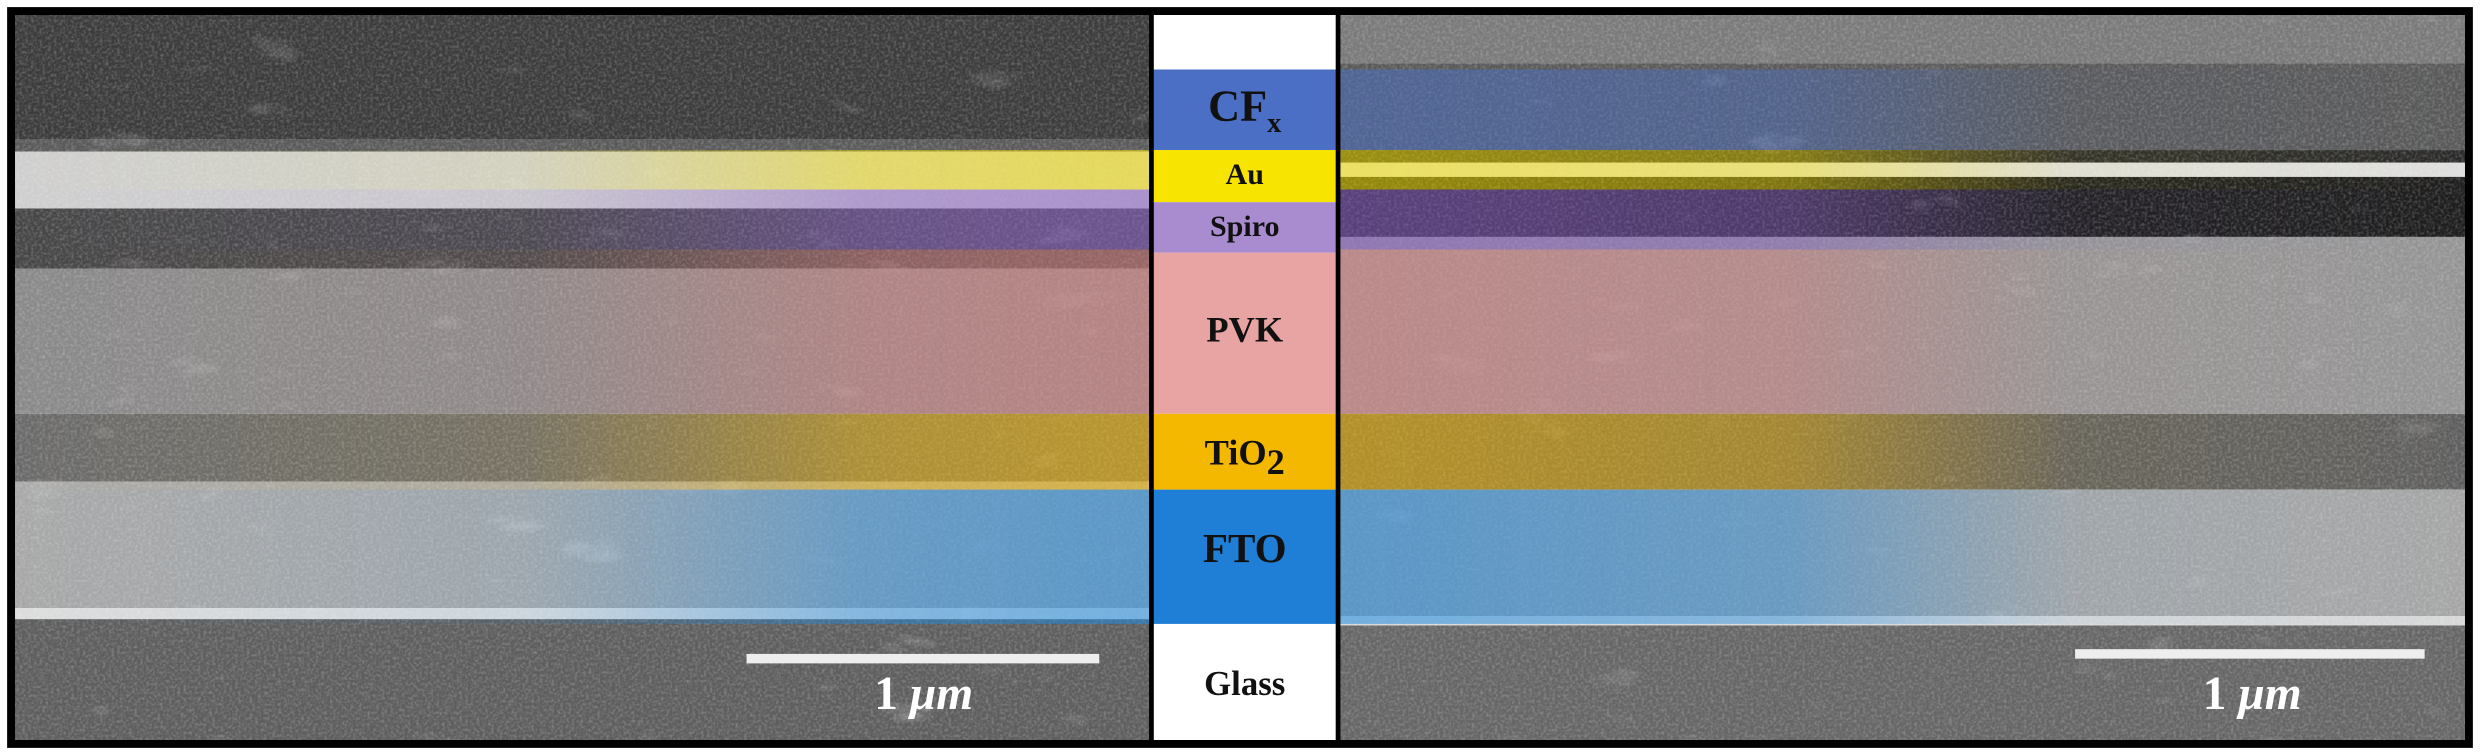 This screenshot has width=2480, height=755. What do you see at coordinates (1237, 106) in the screenshot?
I see `layer-label: CF` at bounding box center [1237, 106].